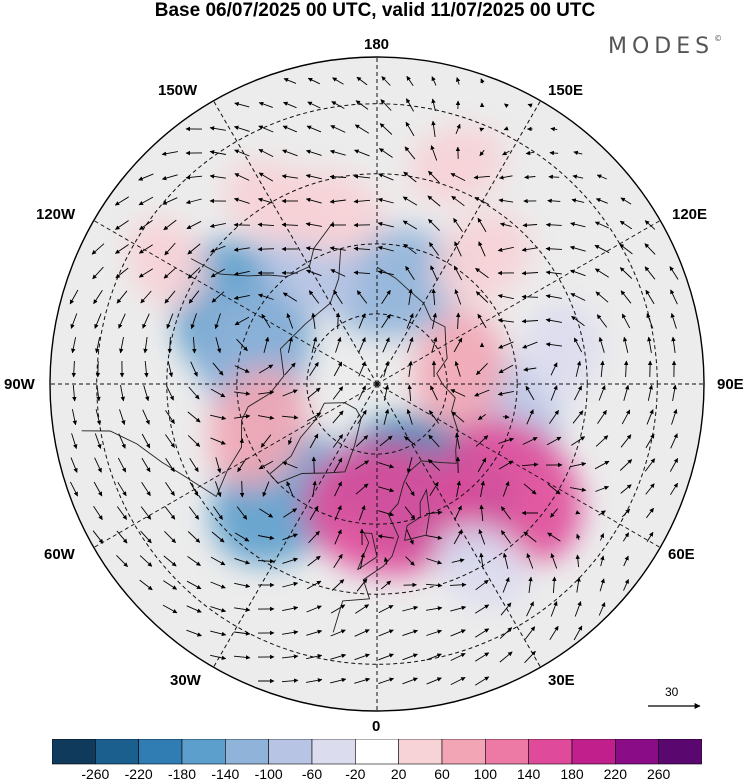  I want to click on brand-text: MODES, so click(661, 46).